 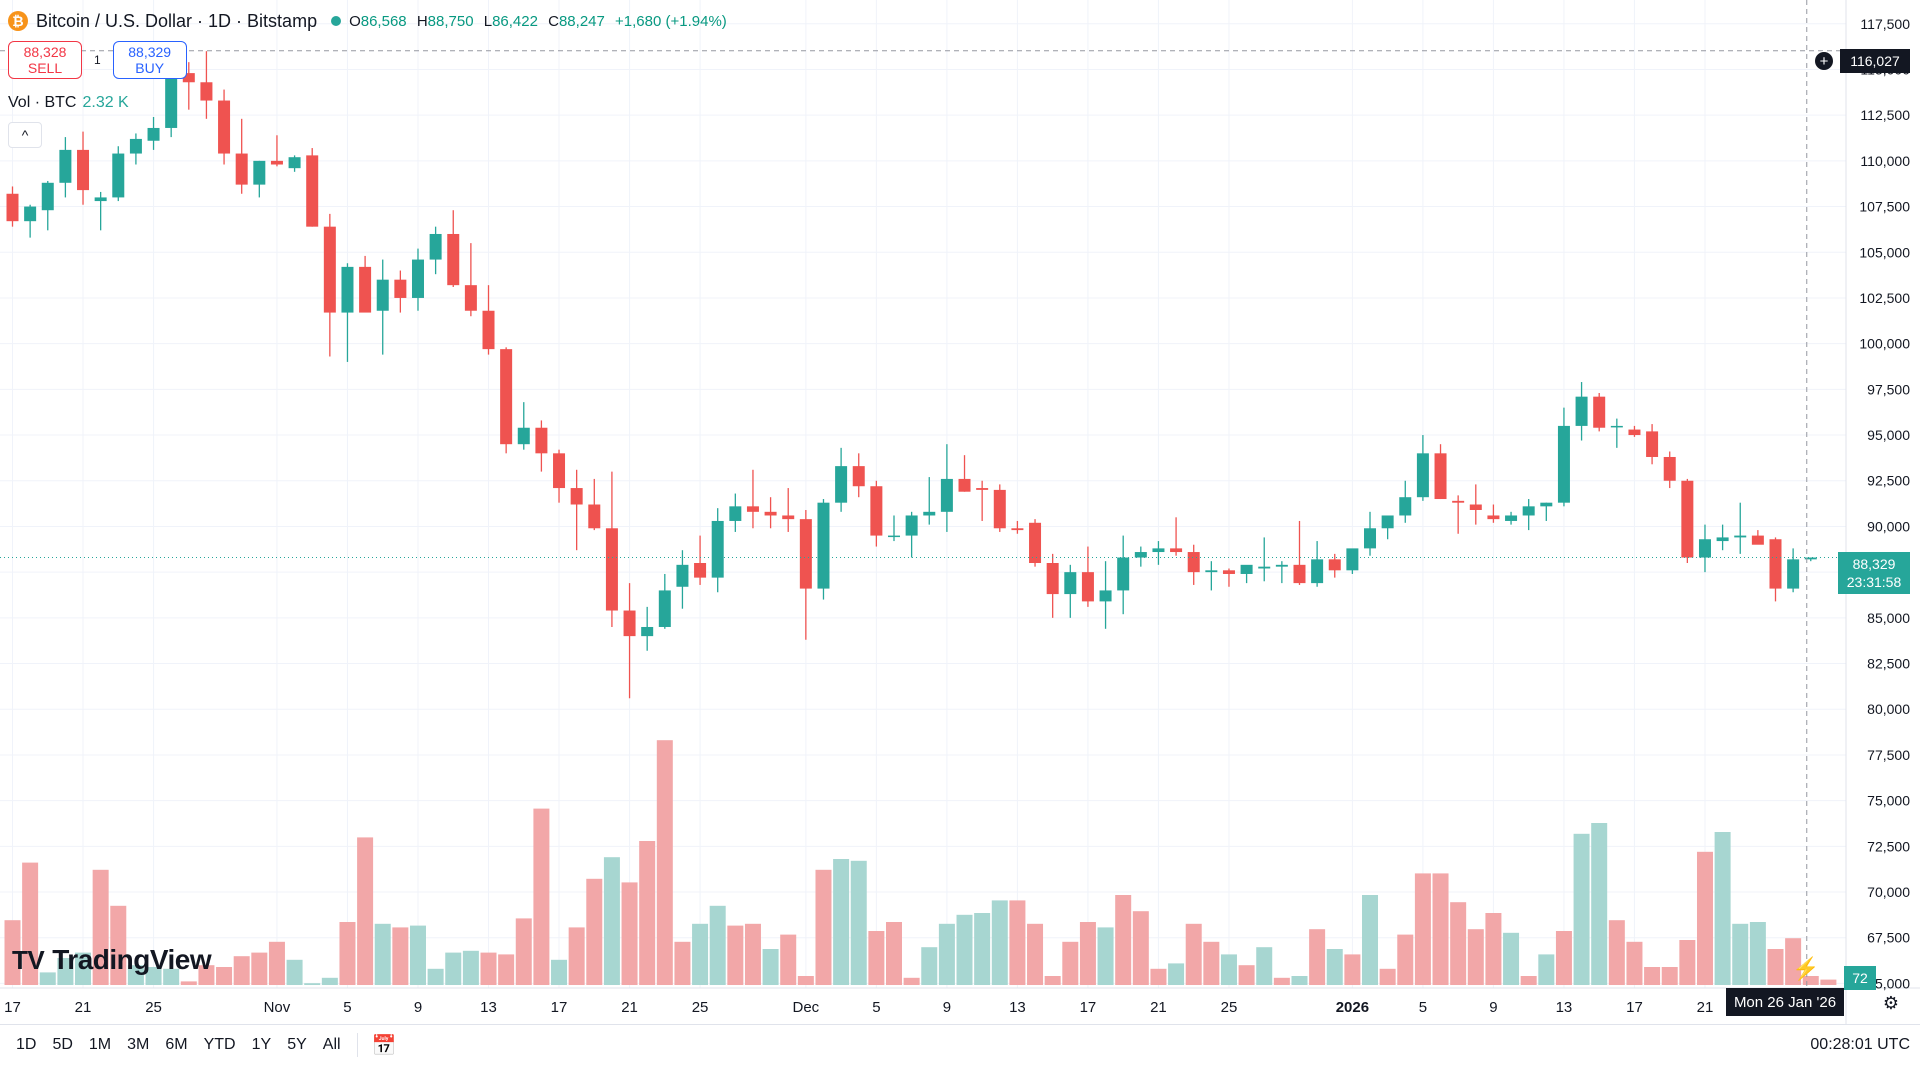 I want to click on range-1d: 1D, so click(x=26, y=1044).